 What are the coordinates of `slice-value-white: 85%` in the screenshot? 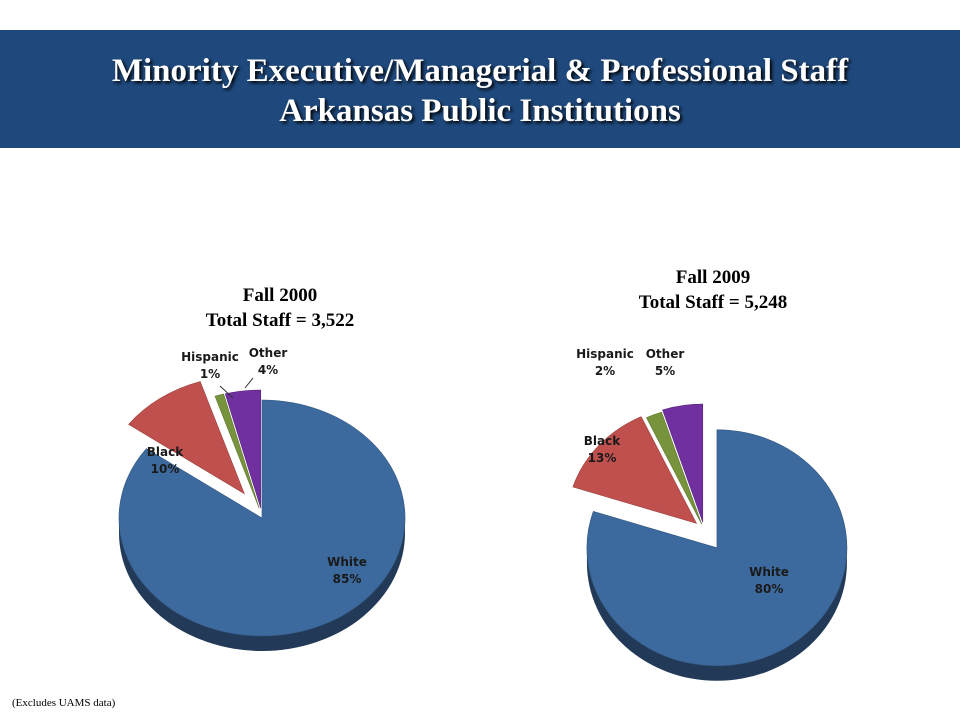 It's located at (347, 579).